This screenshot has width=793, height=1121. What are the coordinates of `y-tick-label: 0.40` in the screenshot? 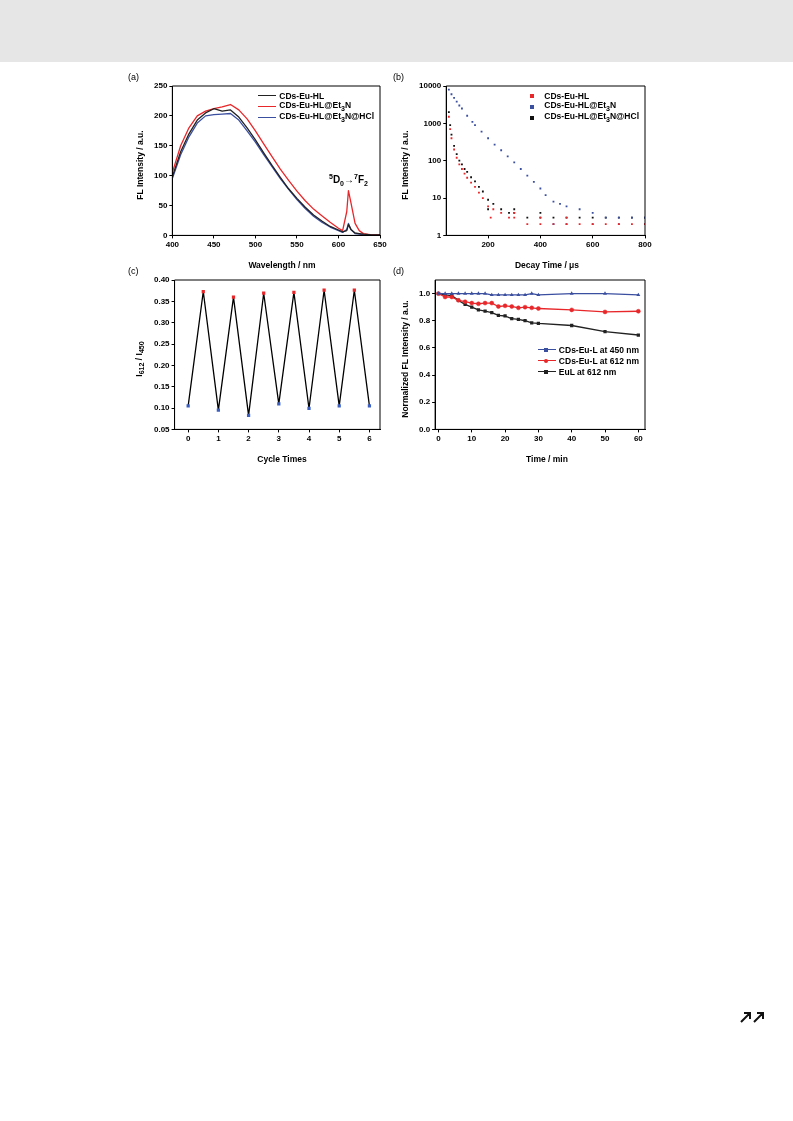 It's located at (162, 280).